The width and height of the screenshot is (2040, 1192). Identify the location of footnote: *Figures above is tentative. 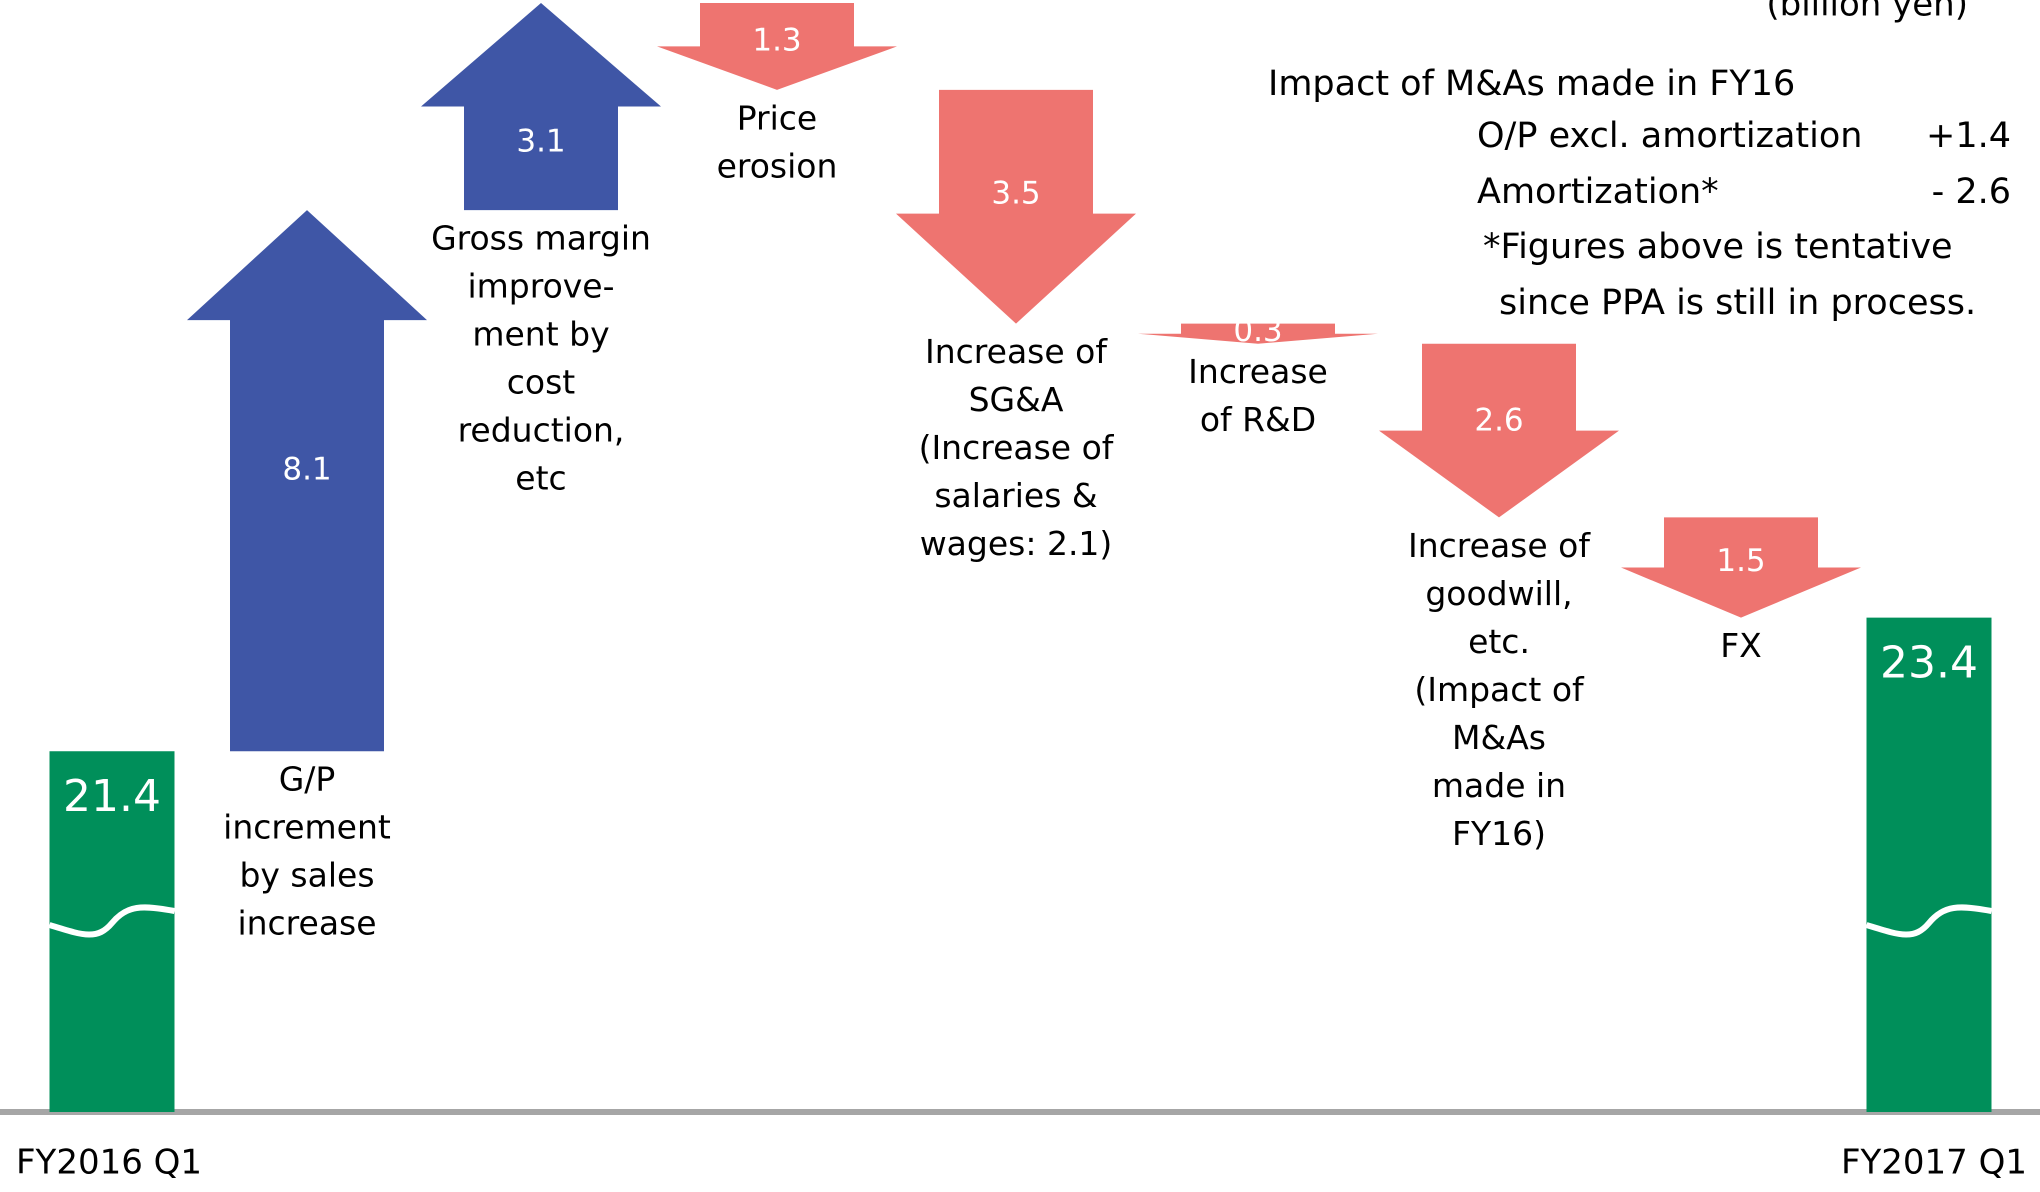
(1718, 247).